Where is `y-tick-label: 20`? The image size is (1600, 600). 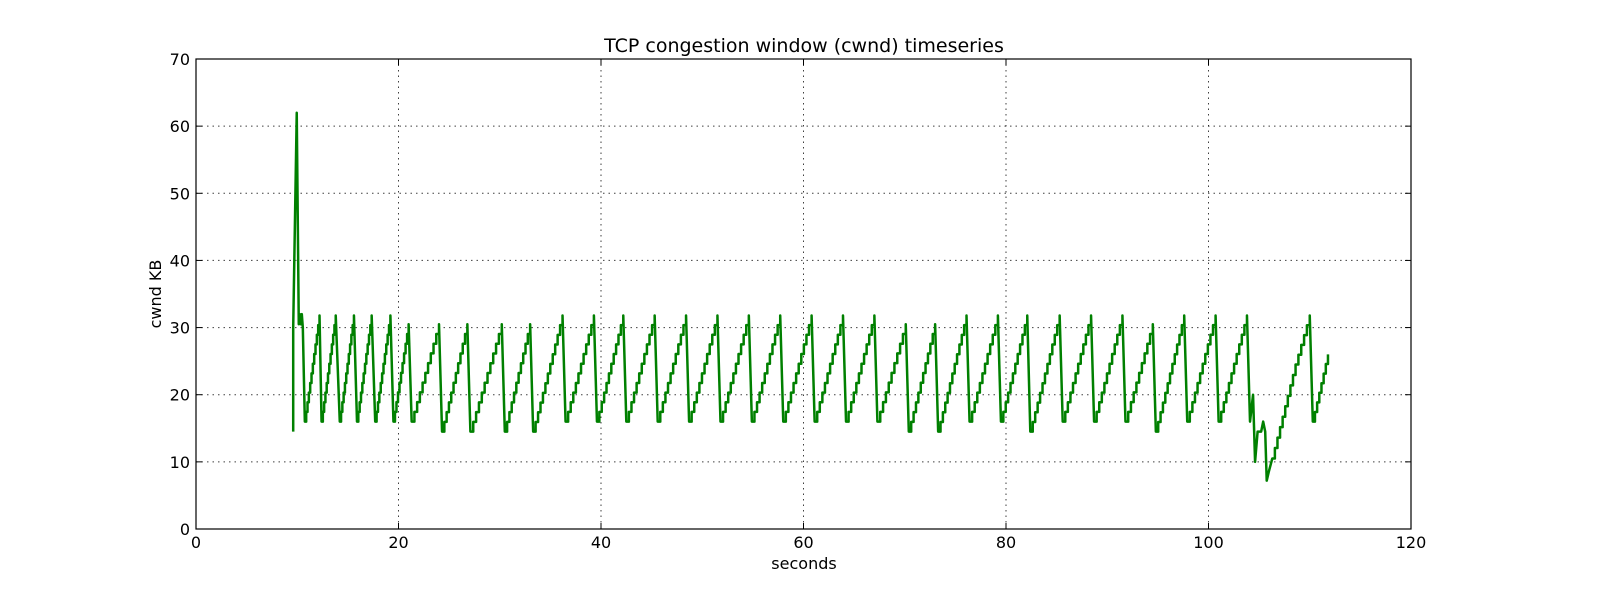 y-tick-label: 20 is located at coordinates (180, 395).